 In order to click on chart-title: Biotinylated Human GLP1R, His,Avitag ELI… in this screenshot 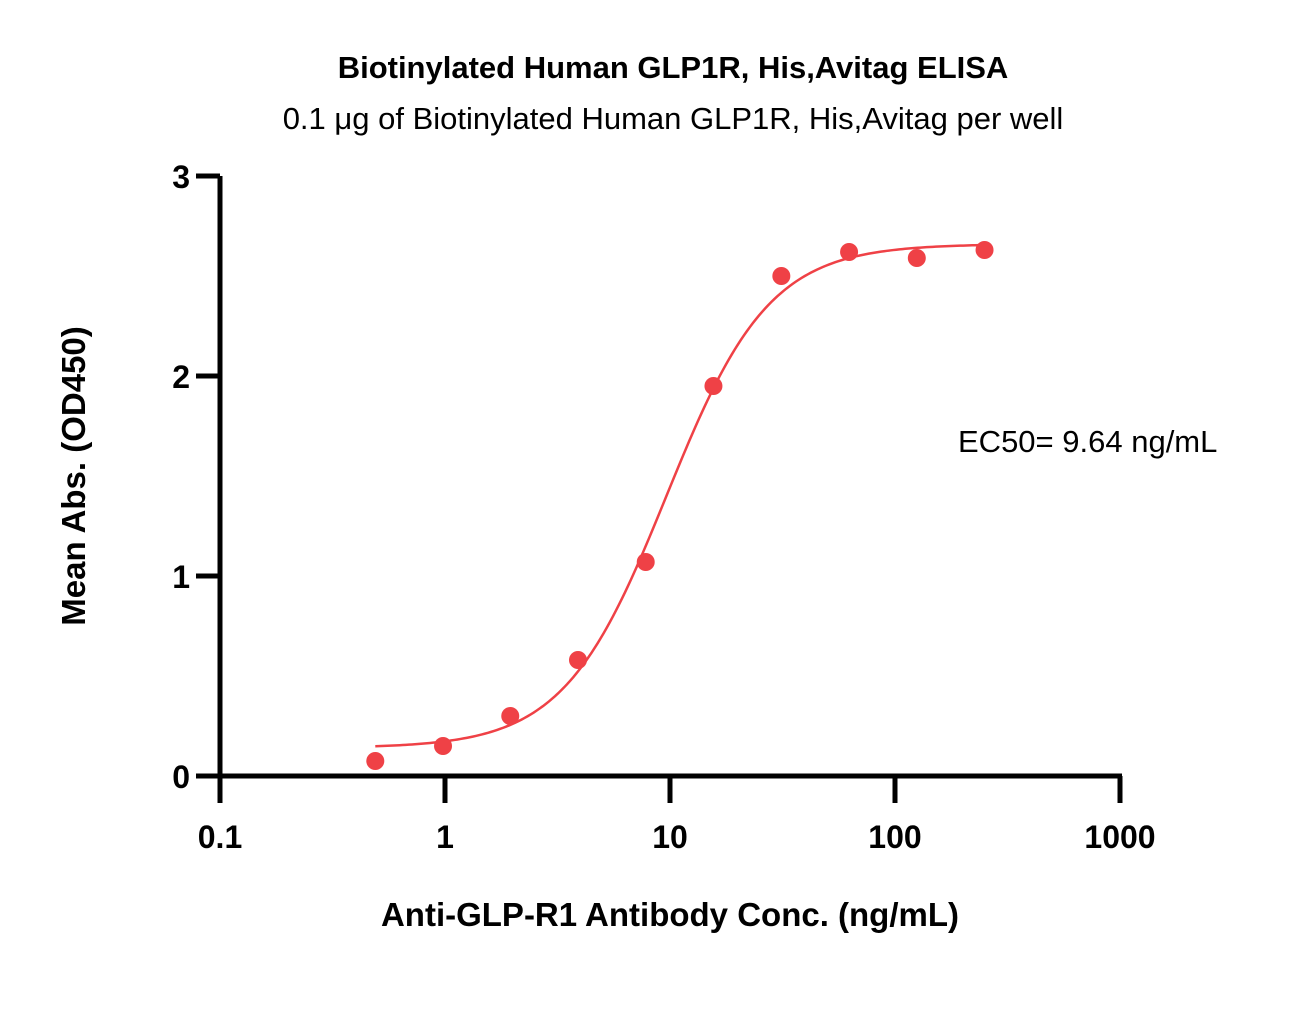, I will do `click(673, 67)`.